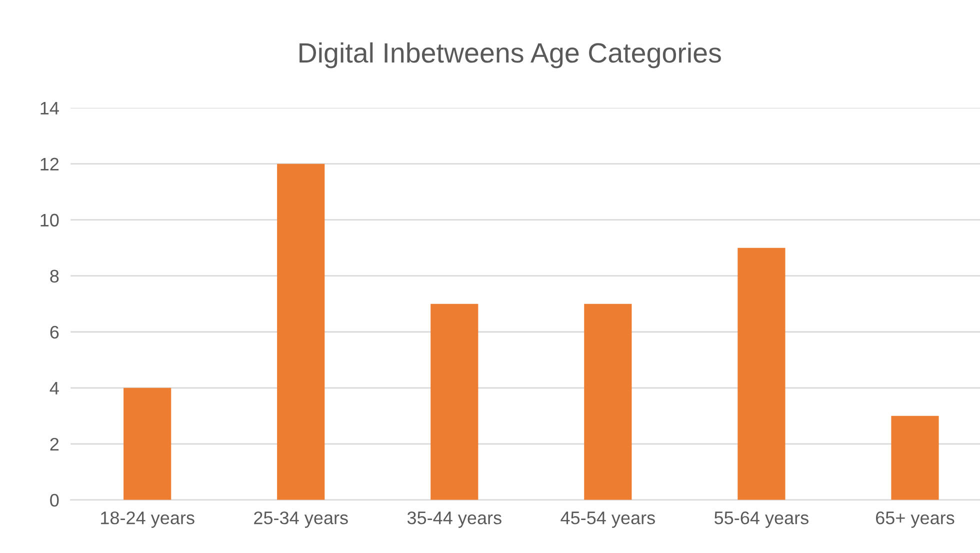  What do you see at coordinates (510, 55) in the screenshot?
I see `chart-title: Digital Inbetweens Age Categories` at bounding box center [510, 55].